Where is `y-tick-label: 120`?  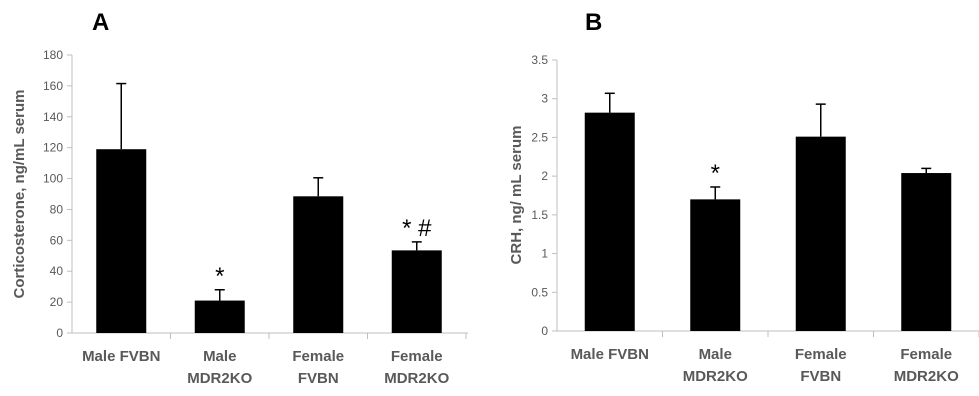 y-tick-label: 120 is located at coordinates (53, 148).